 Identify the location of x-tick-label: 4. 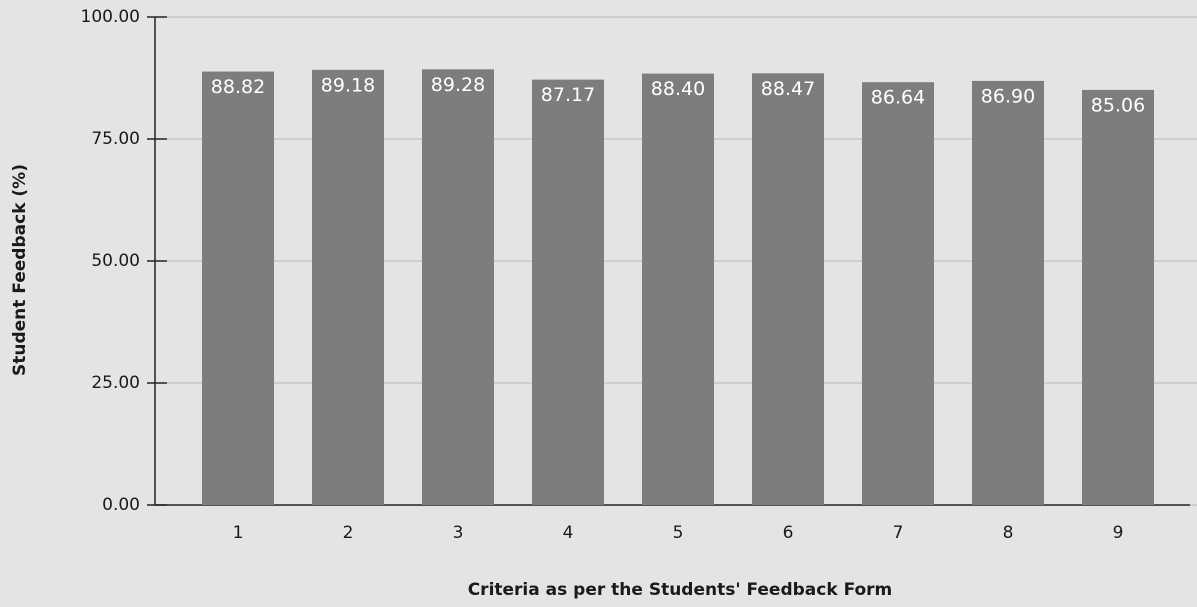
(568, 533).